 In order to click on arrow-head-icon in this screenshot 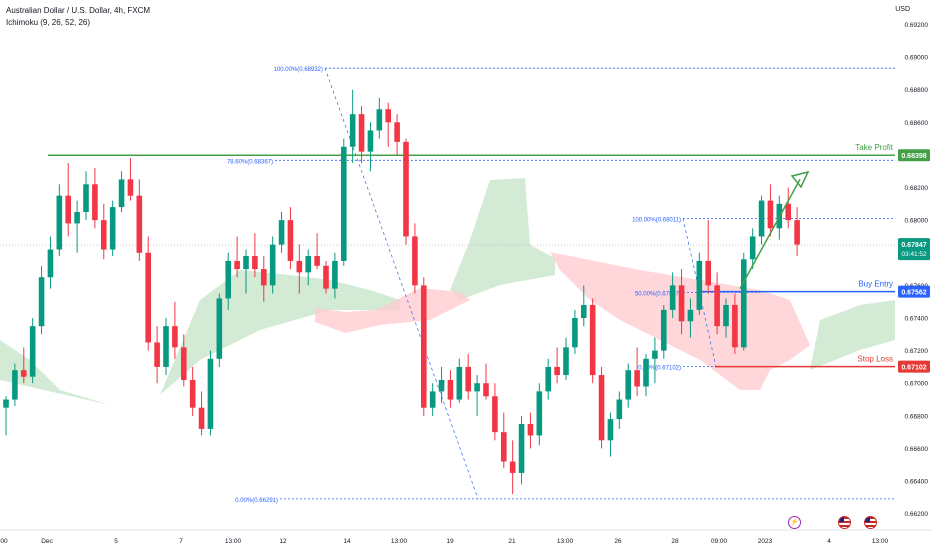, I will do `click(800, 179)`.